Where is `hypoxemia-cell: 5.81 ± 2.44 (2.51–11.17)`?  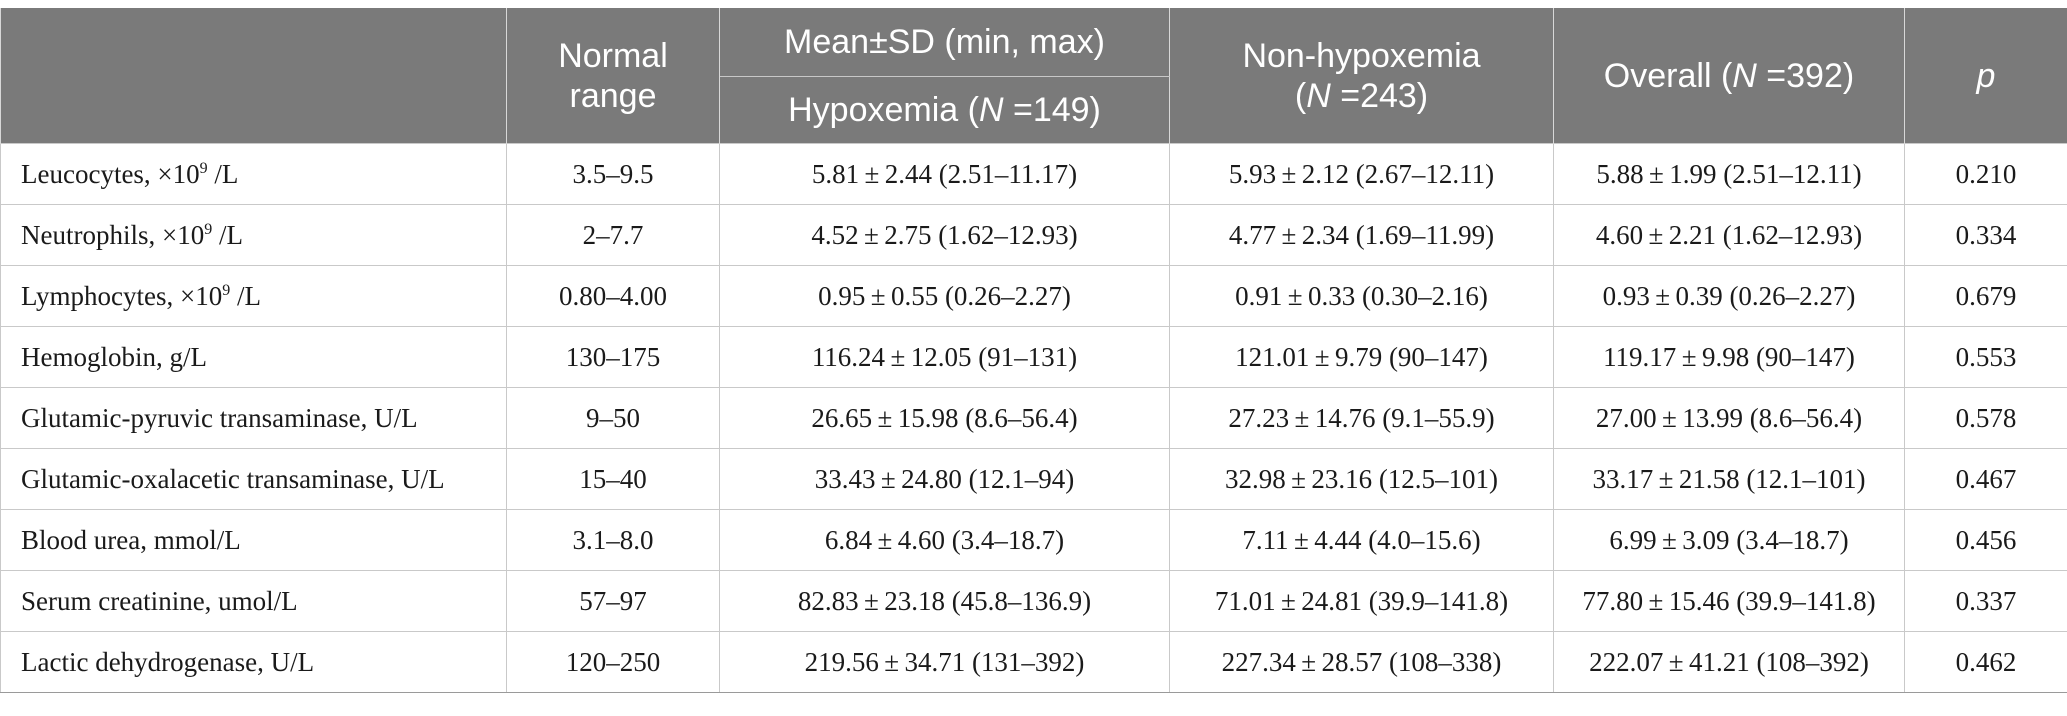
hypoxemia-cell: 5.81 ± 2.44 (2.51–11.17) is located at coordinates (944, 174).